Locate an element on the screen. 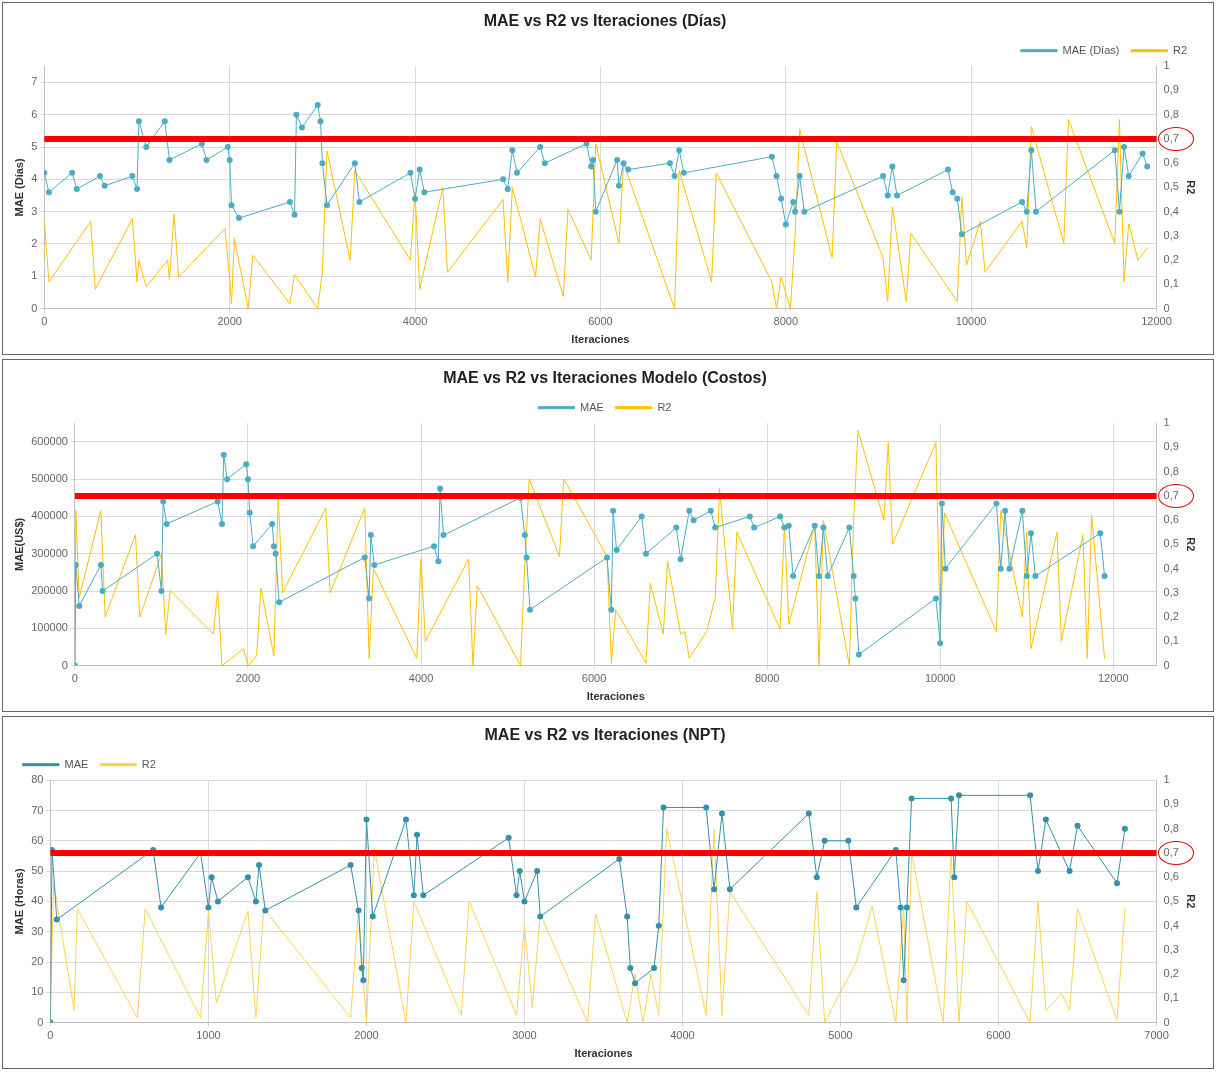  x-tick-label: 6000 is located at coordinates (998, 1035).